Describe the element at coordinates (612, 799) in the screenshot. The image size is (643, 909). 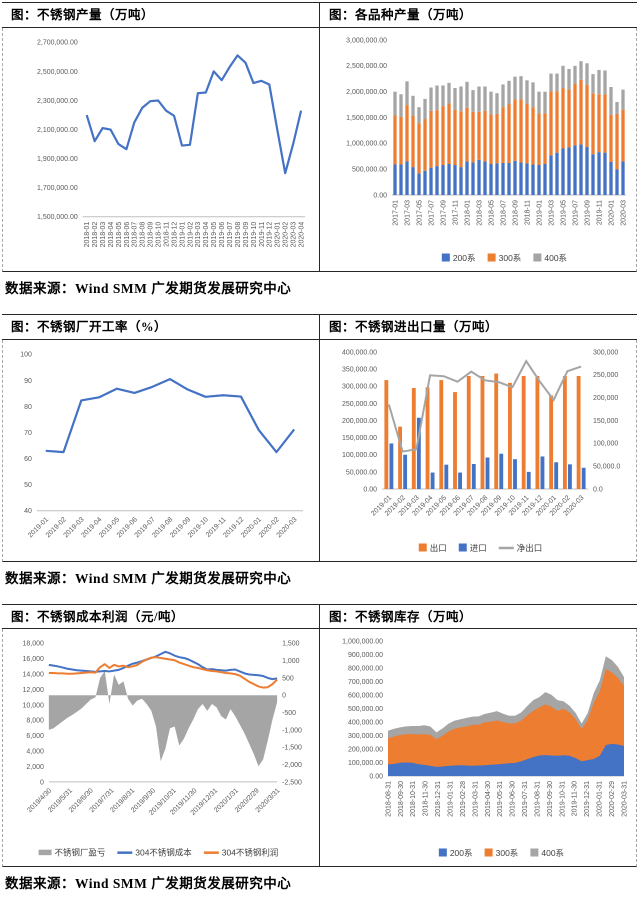
I see `svg-text: 2020-02-29` at that location.